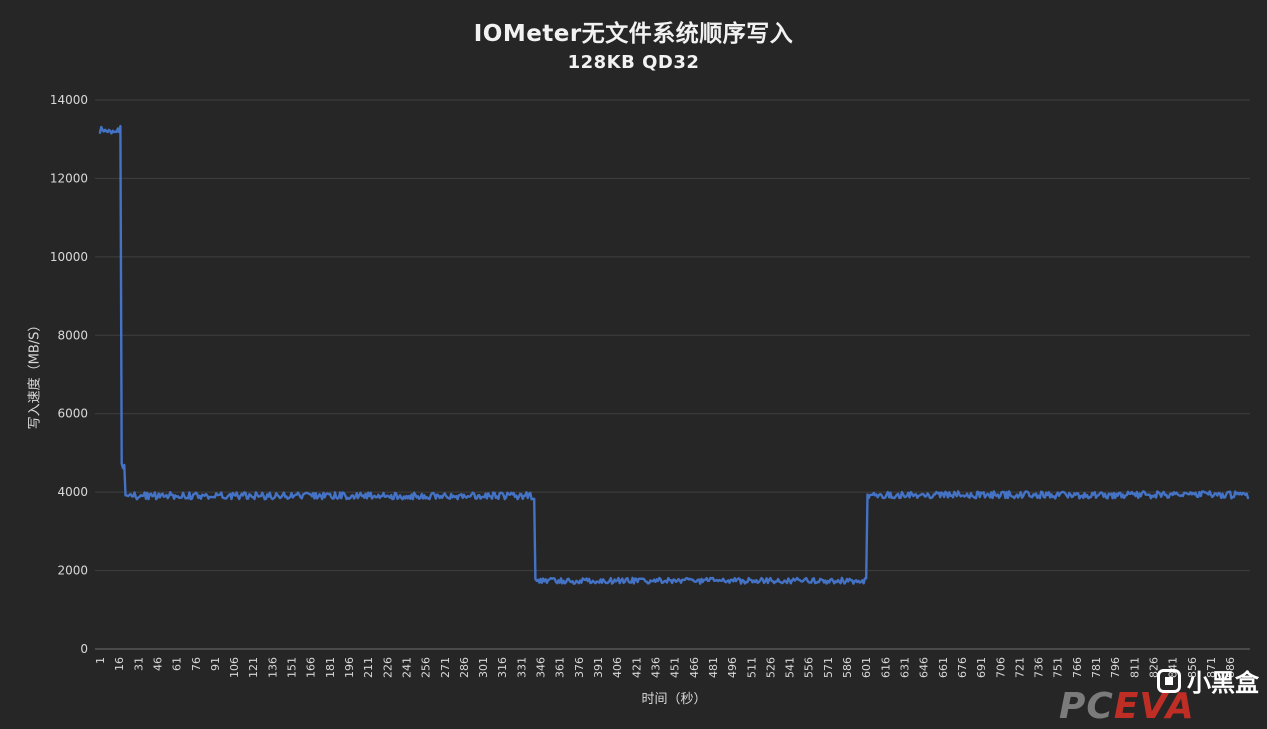  Describe the element at coordinates (1173, 667) in the screenshot. I see `x-tick-label: 841` at that location.